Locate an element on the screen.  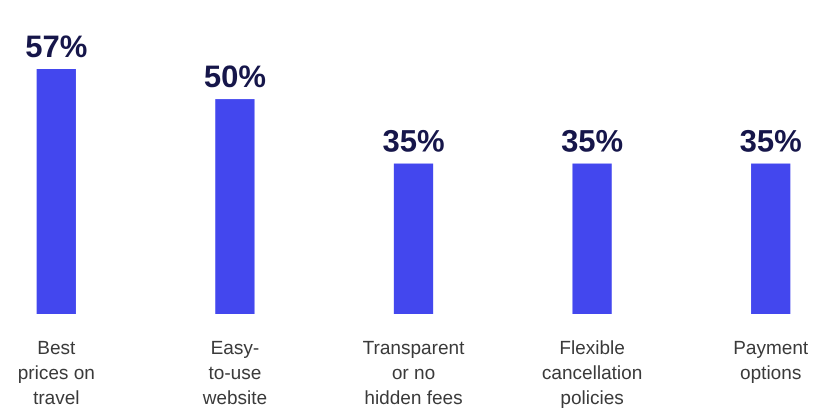
data-label: 50% is located at coordinates (235, 76).